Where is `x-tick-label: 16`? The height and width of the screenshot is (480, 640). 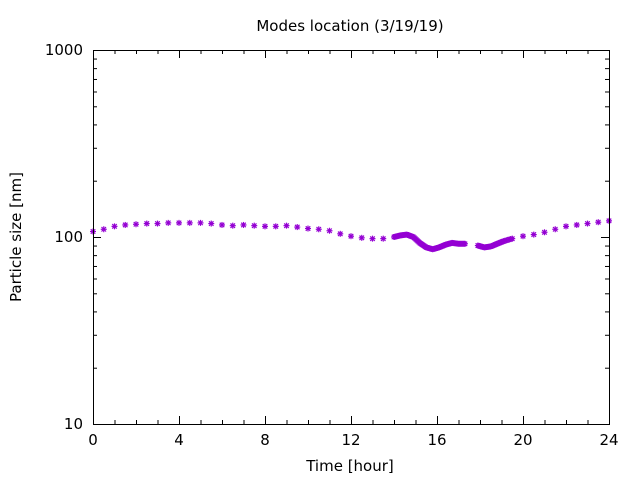
x-tick-label: 16 is located at coordinates (436, 440).